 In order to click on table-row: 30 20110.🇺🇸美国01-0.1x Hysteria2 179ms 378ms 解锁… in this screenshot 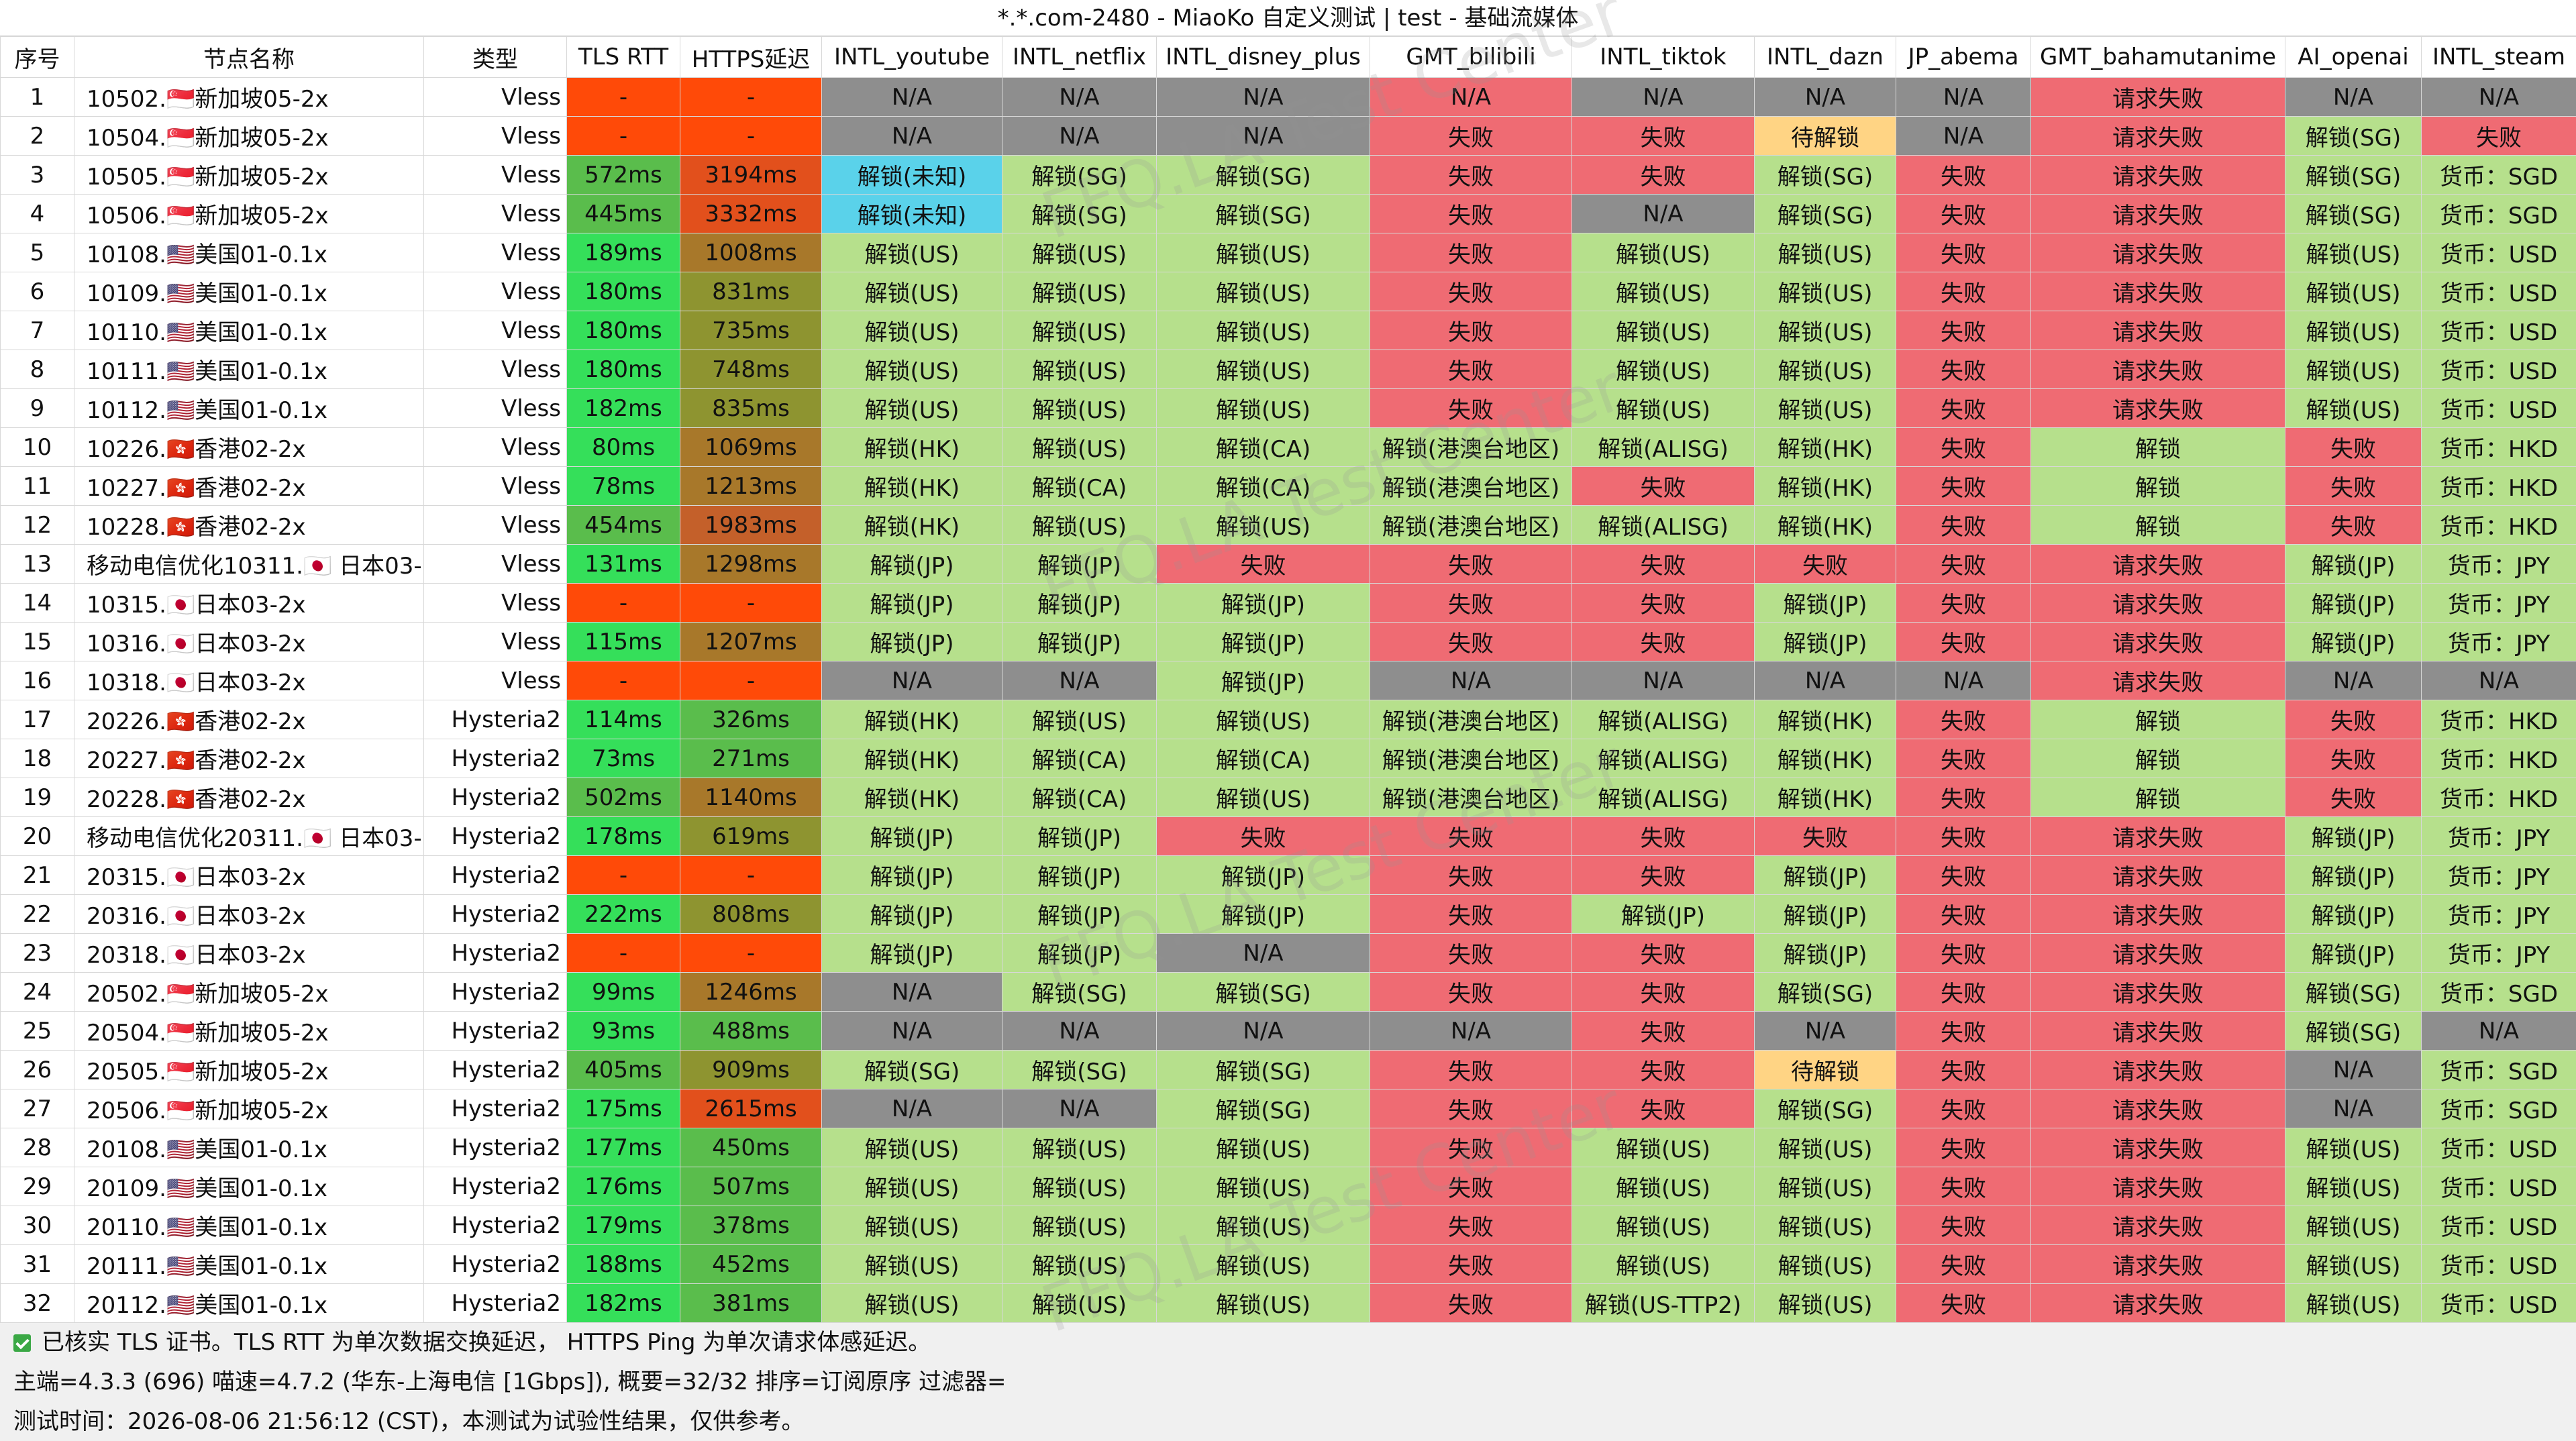, I will do `click(1288, 1225)`.